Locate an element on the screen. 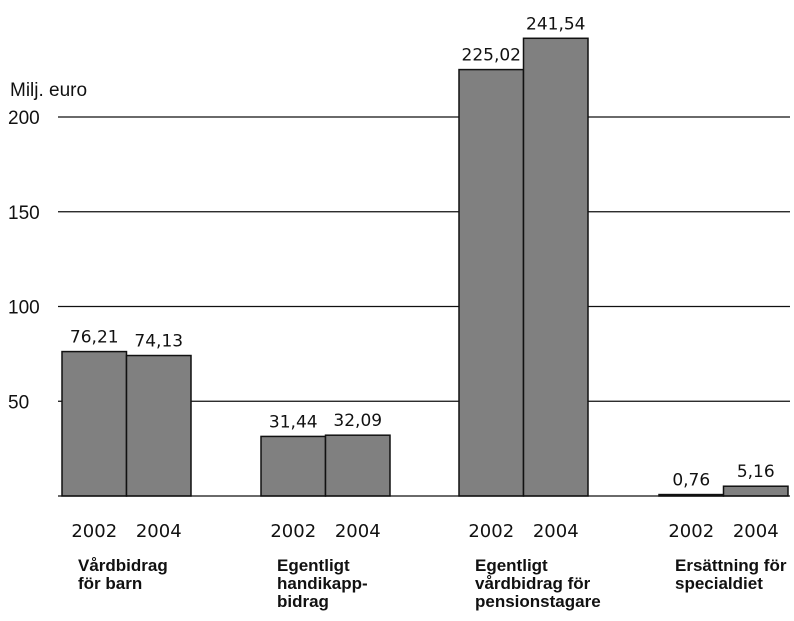 This screenshot has height=621, width=794. bar-value-label: 74,13 is located at coordinates (158, 342).